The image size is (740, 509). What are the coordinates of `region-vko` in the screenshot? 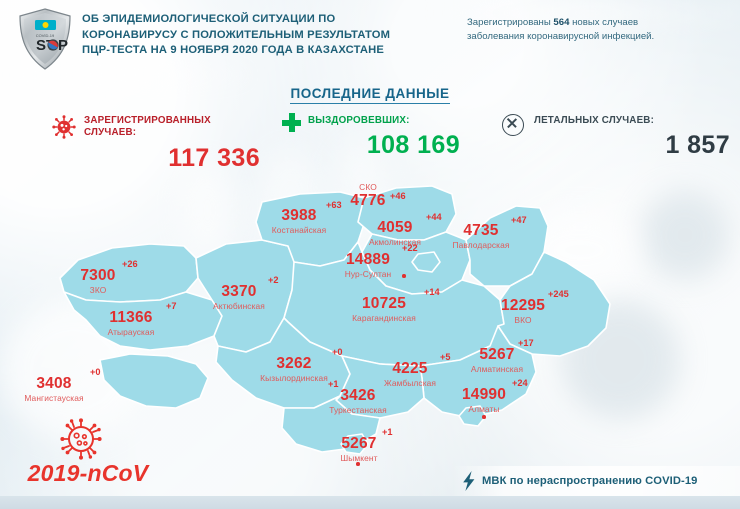 It's located at (554, 304).